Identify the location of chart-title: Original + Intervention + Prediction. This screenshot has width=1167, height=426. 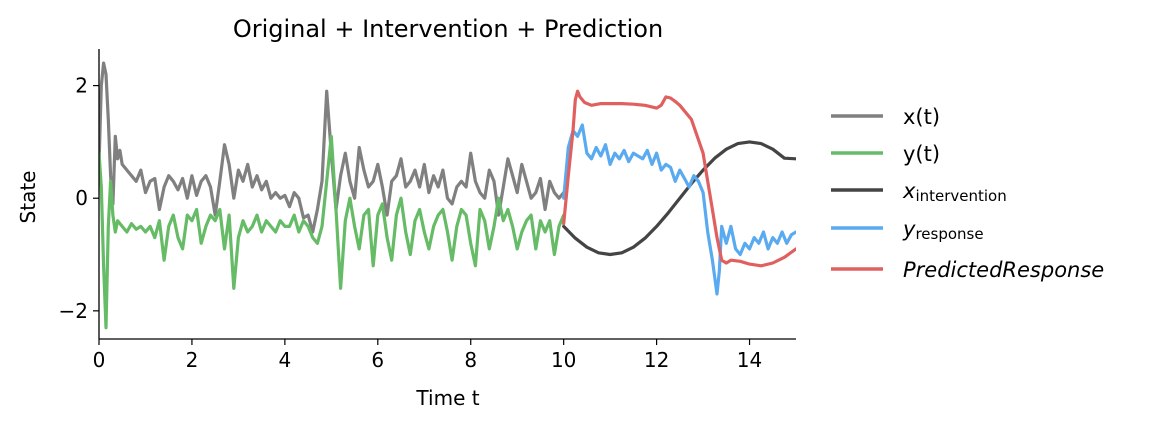
(448, 29).